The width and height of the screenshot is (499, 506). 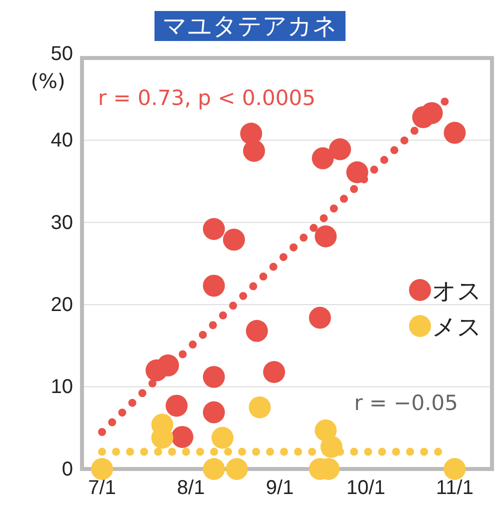 What do you see at coordinates (48, 81) in the screenshot?
I see `y-axis-title: (%)` at bounding box center [48, 81].